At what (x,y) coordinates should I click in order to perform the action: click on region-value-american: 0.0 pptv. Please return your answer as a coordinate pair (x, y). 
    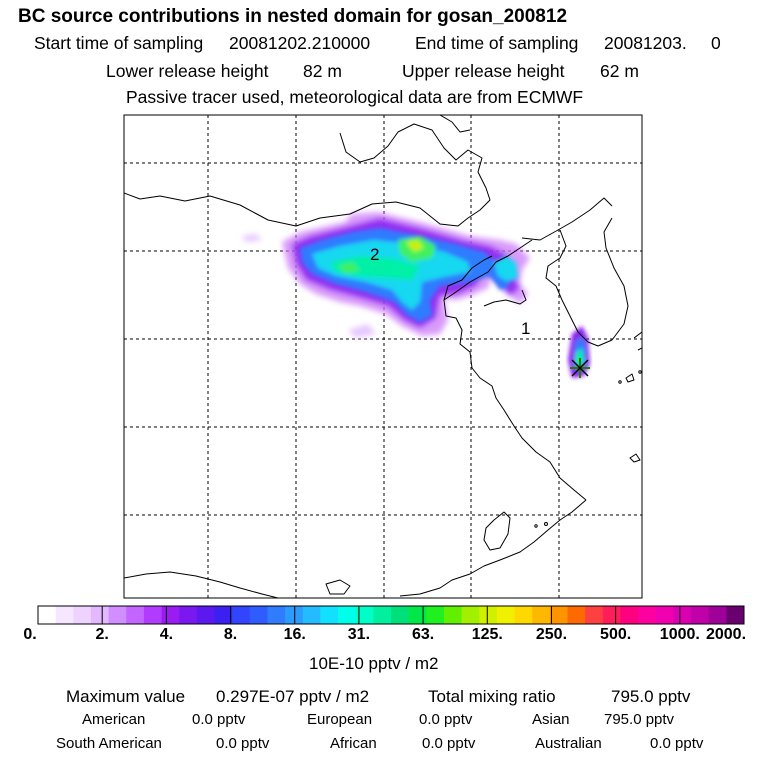
    Looking at the image, I should click on (219, 719).